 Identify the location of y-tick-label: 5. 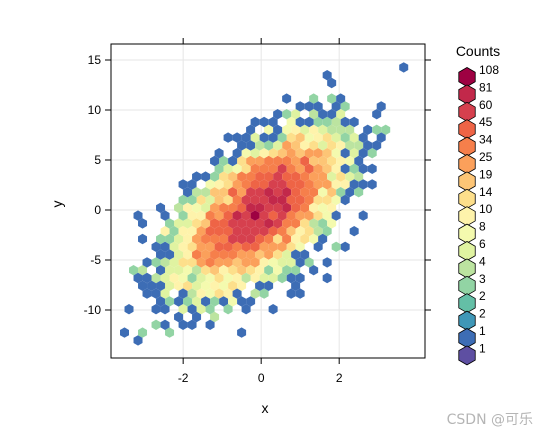
(97, 160).